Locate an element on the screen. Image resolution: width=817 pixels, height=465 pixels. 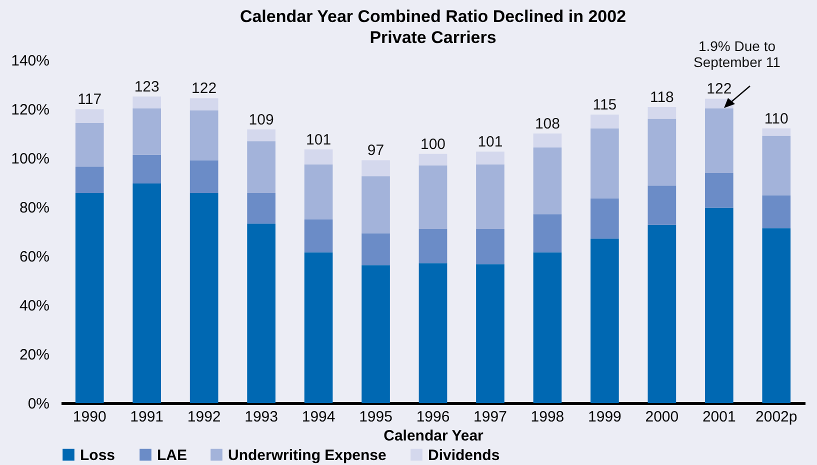
x-tick-label: 1995 is located at coordinates (375, 417).